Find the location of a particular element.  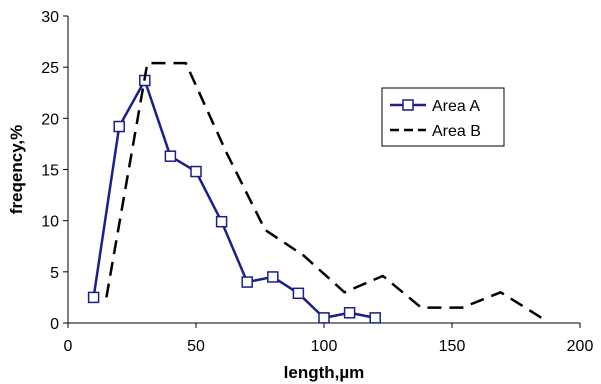

y-tick-label: 25 is located at coordinates (50, 68).